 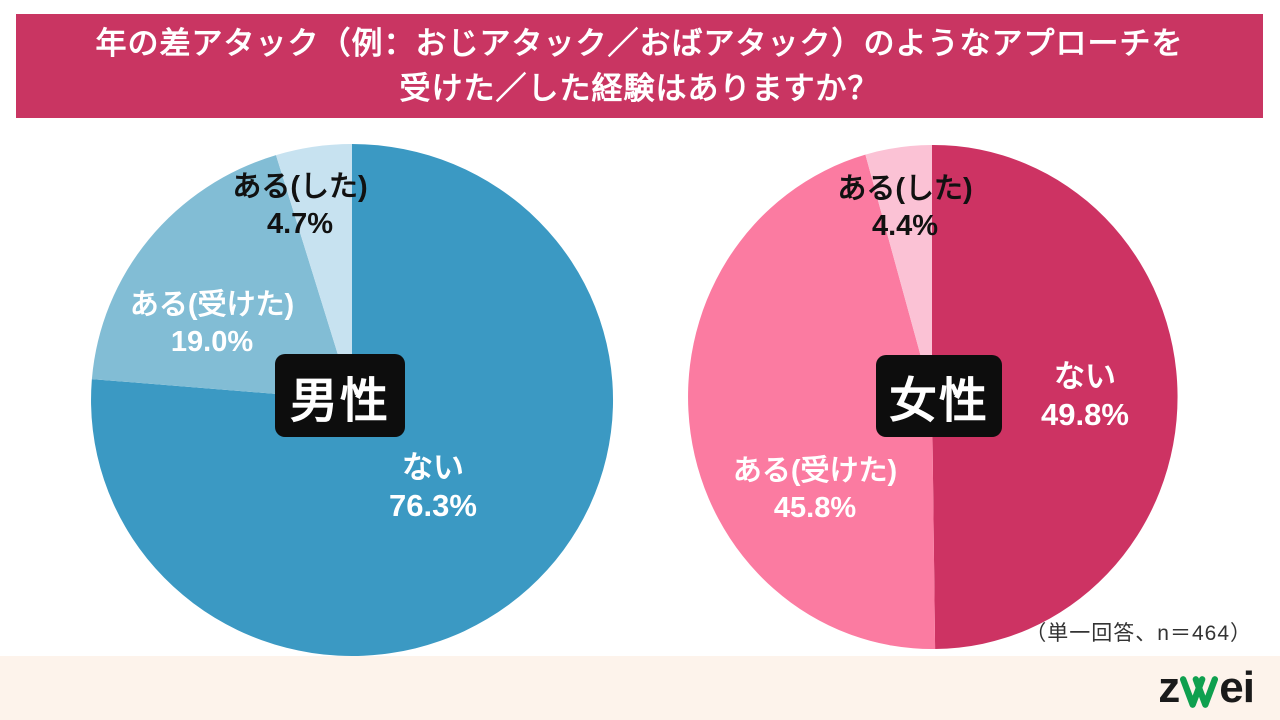 What do you see at coordinates (1199, 692) in the screenshot?
I see `logo-w-icon` at bounding box center [1199, 692].